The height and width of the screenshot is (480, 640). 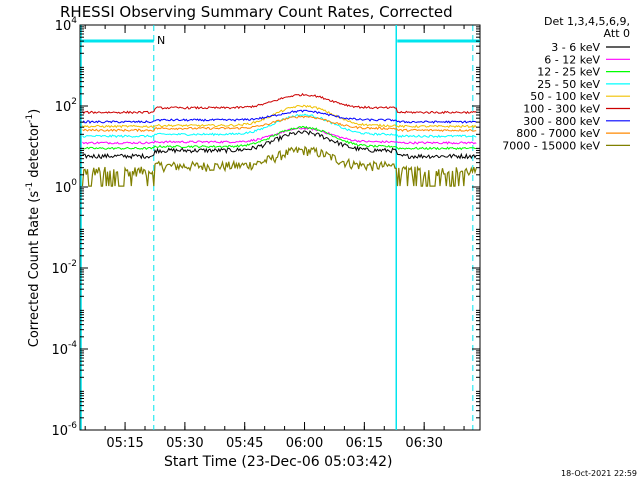 I want to click on series-lines, so click(x=279, y=139).